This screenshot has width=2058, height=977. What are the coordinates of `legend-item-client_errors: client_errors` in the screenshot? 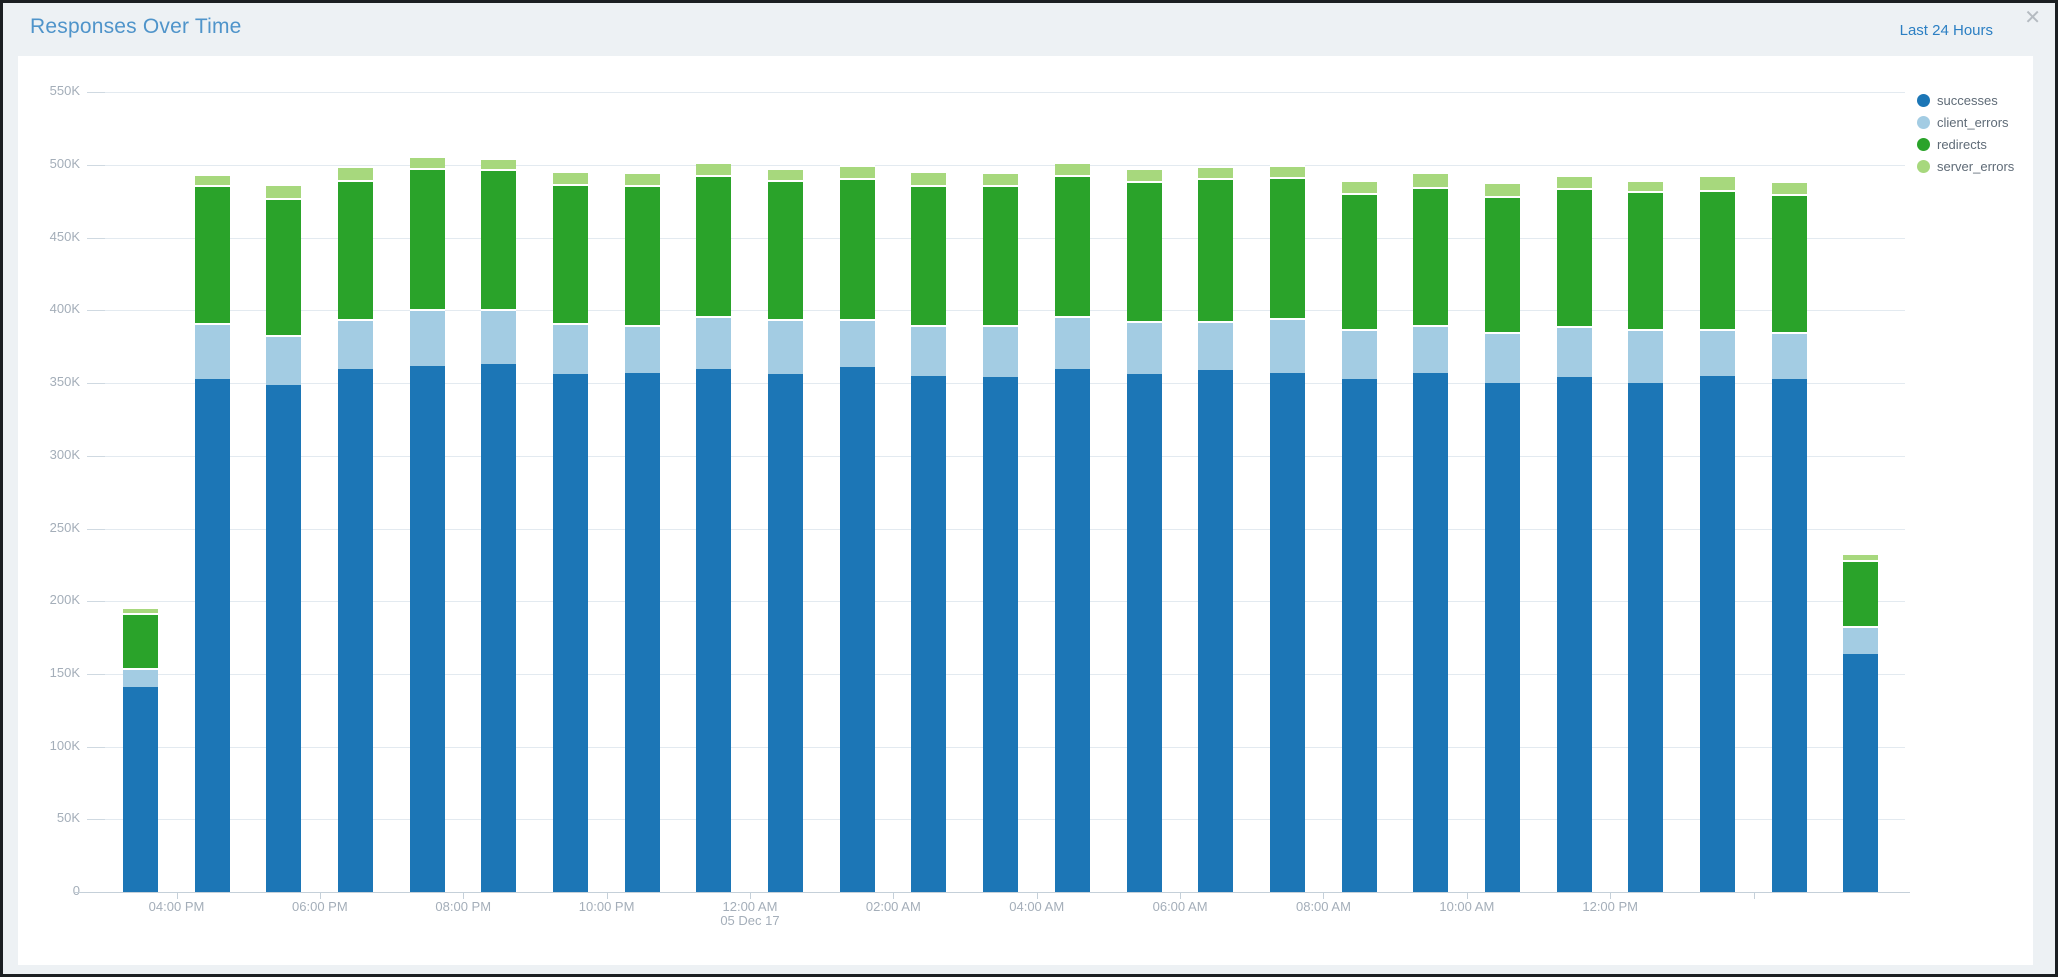 It's located at (1963, 122).